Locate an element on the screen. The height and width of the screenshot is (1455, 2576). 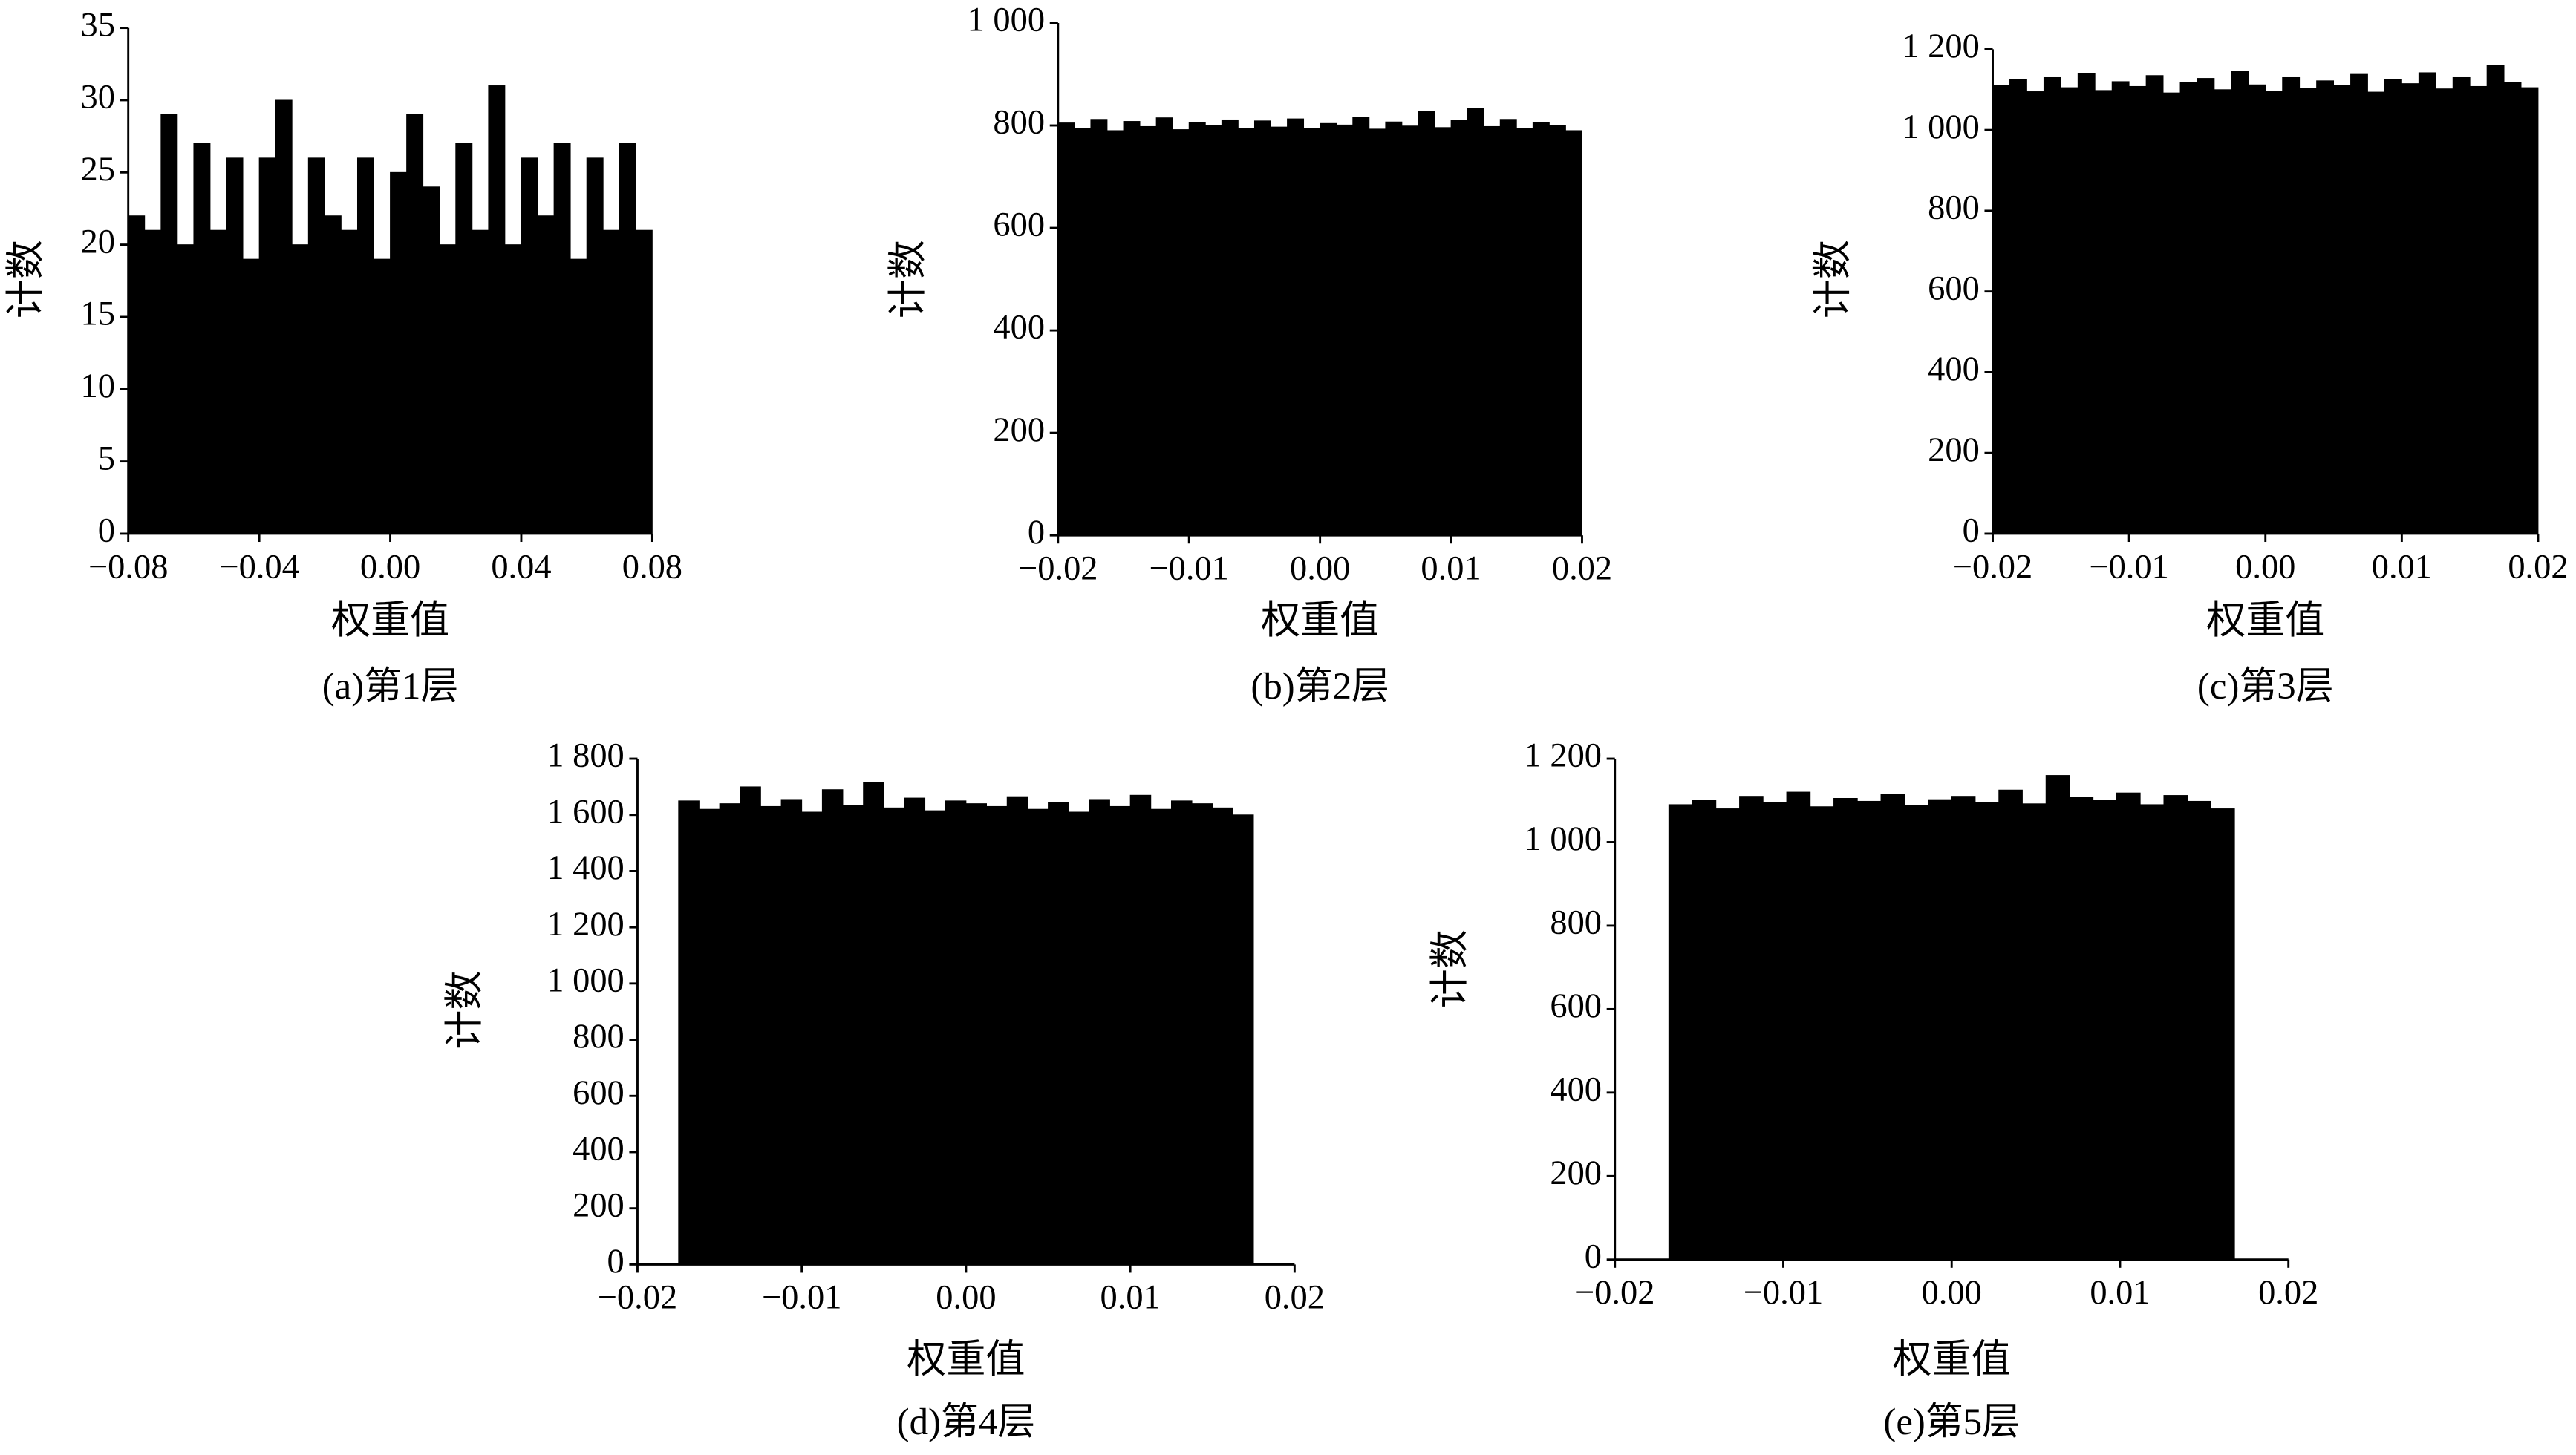
x-tick-label: −0.02 is located at coordinates (1992, 567).